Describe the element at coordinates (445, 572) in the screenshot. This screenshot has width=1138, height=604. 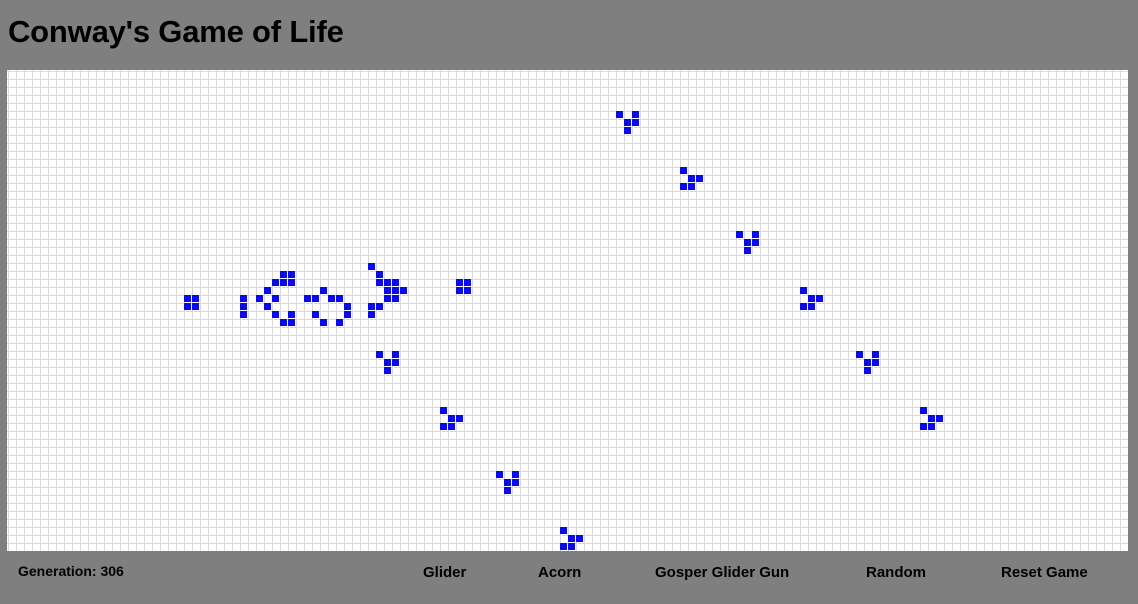
I see `glider-button: Glider` at that location.